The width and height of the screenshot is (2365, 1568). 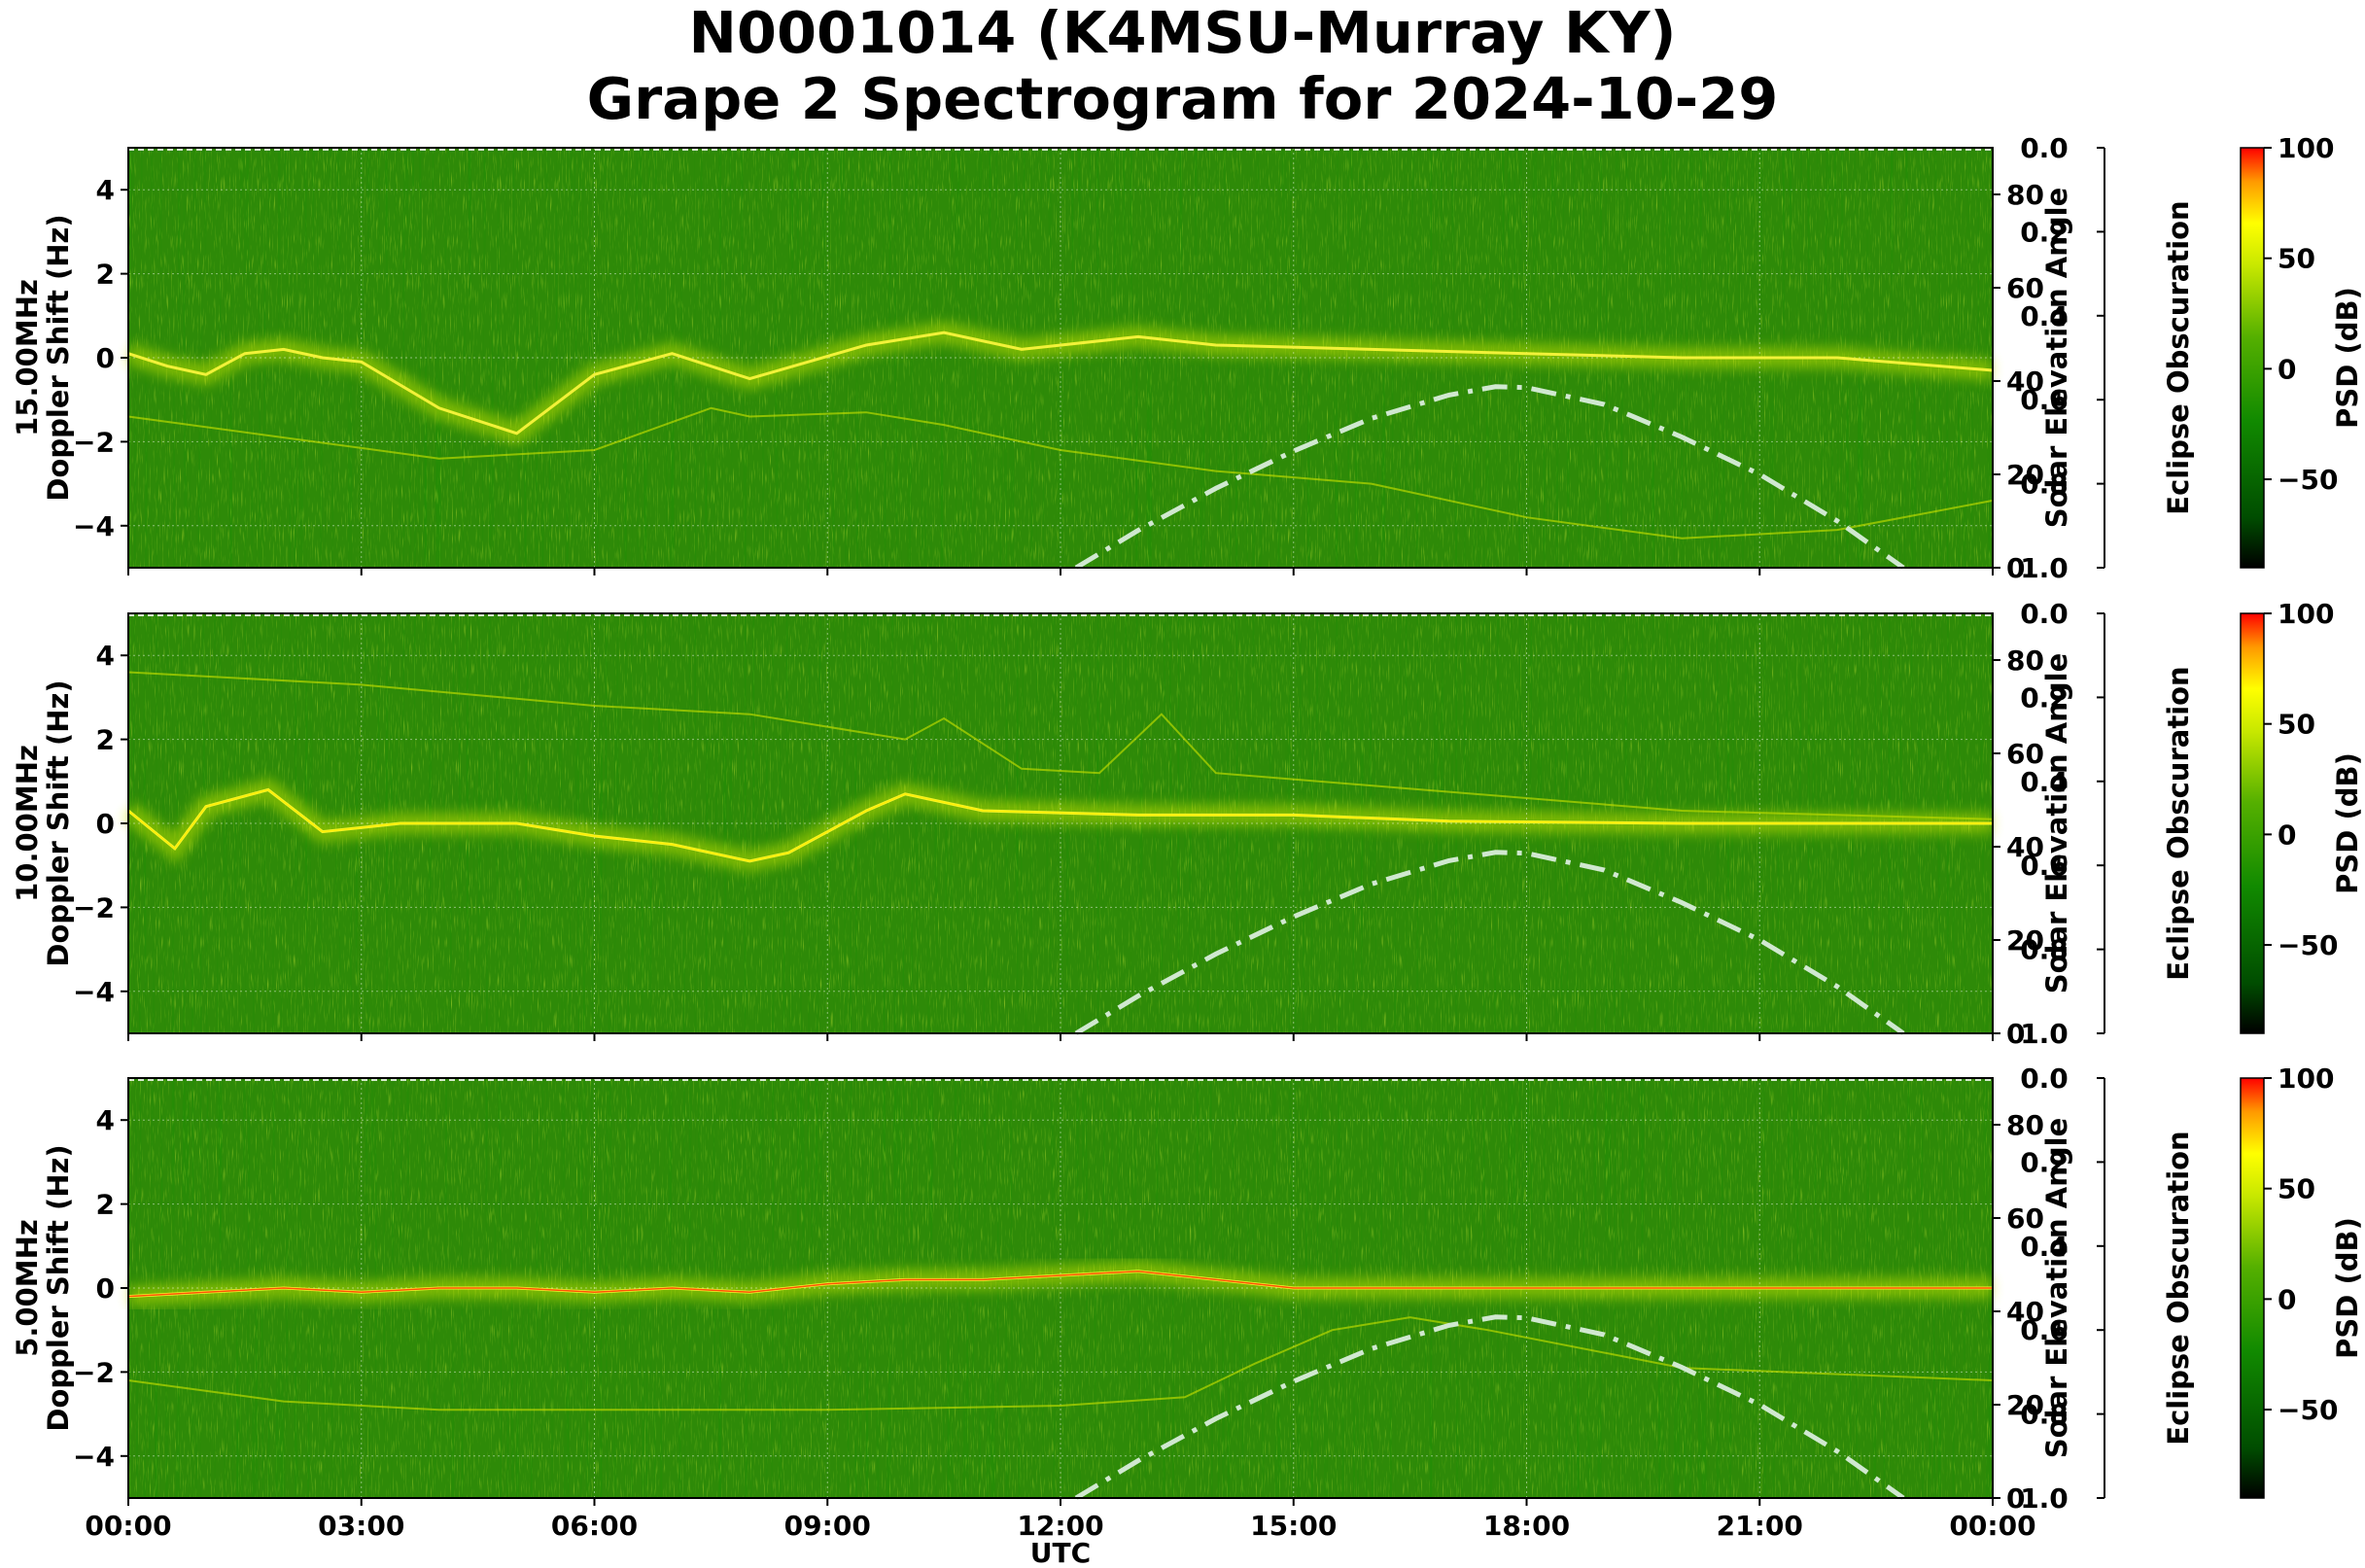 What do you see at coordinates (28, 823) in the screenshot?
I see `panel-frequency-label: 10.00MHz` at bounding box center [28, 823].